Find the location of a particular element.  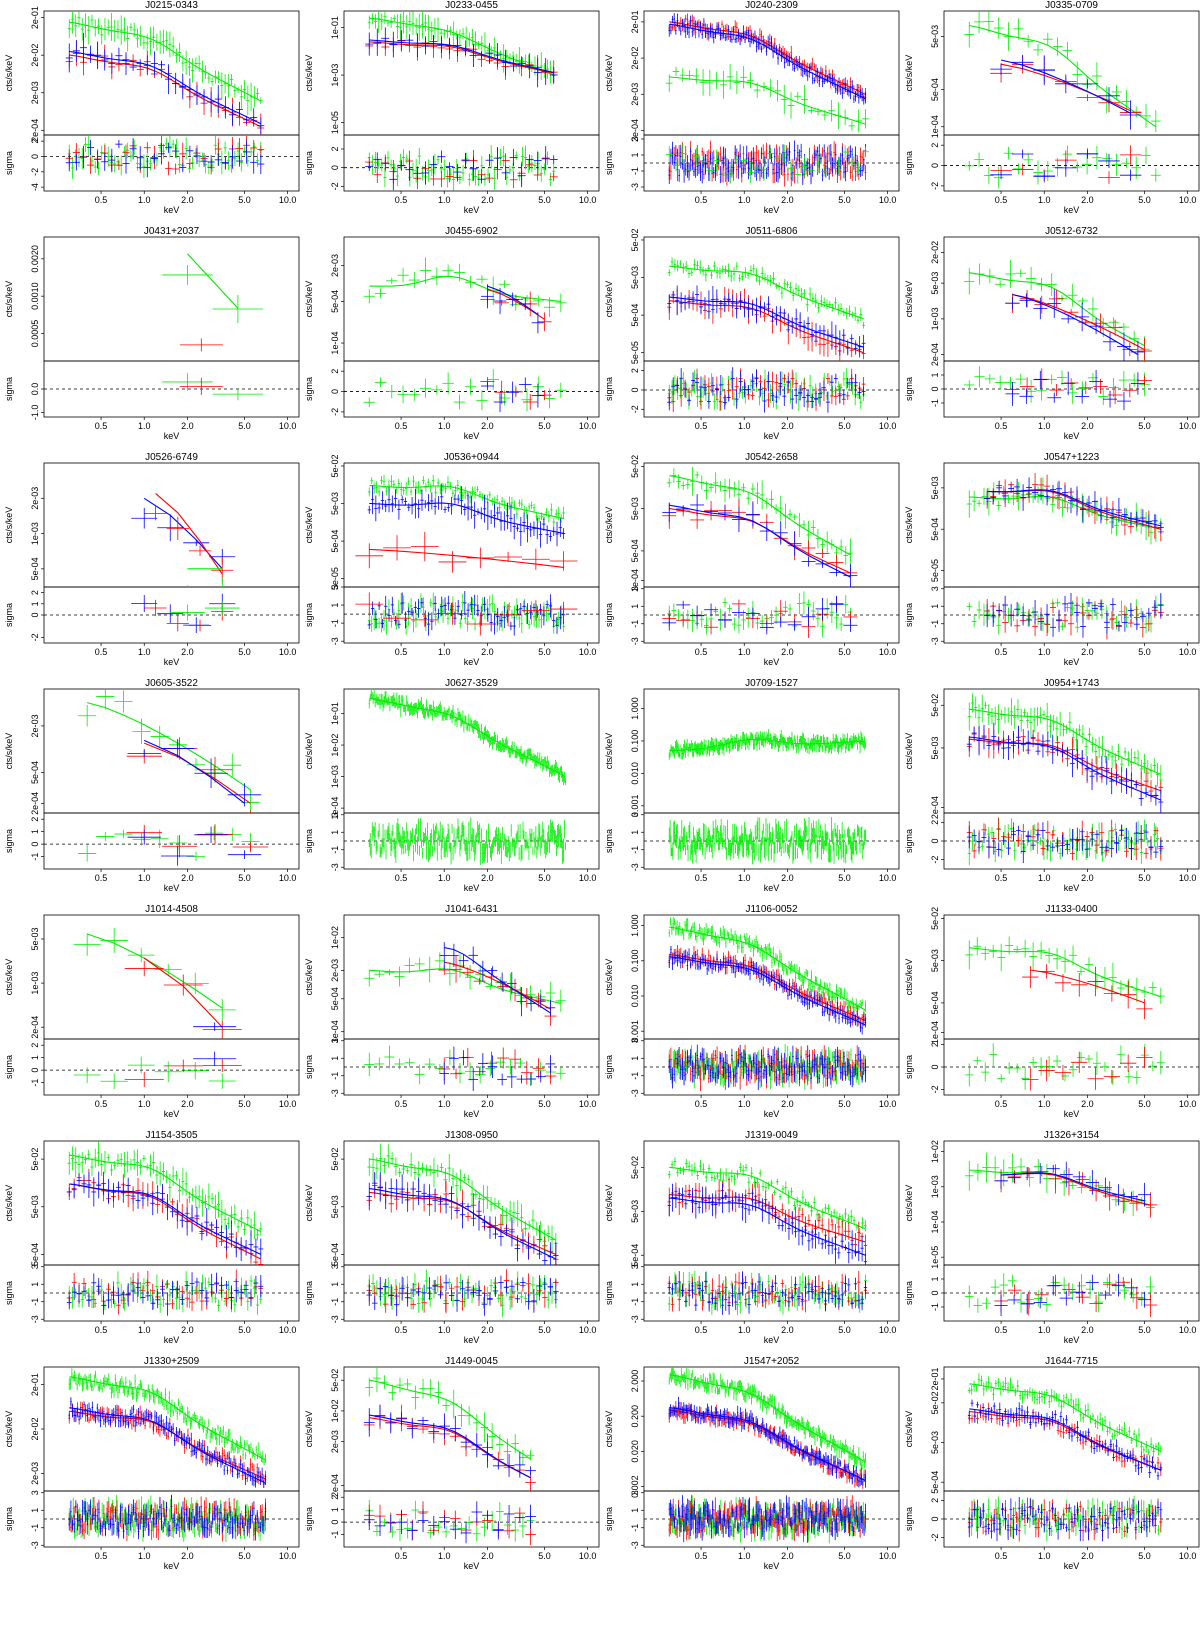

x-tick-label: 0.5 is located at coordinates (701, 878).